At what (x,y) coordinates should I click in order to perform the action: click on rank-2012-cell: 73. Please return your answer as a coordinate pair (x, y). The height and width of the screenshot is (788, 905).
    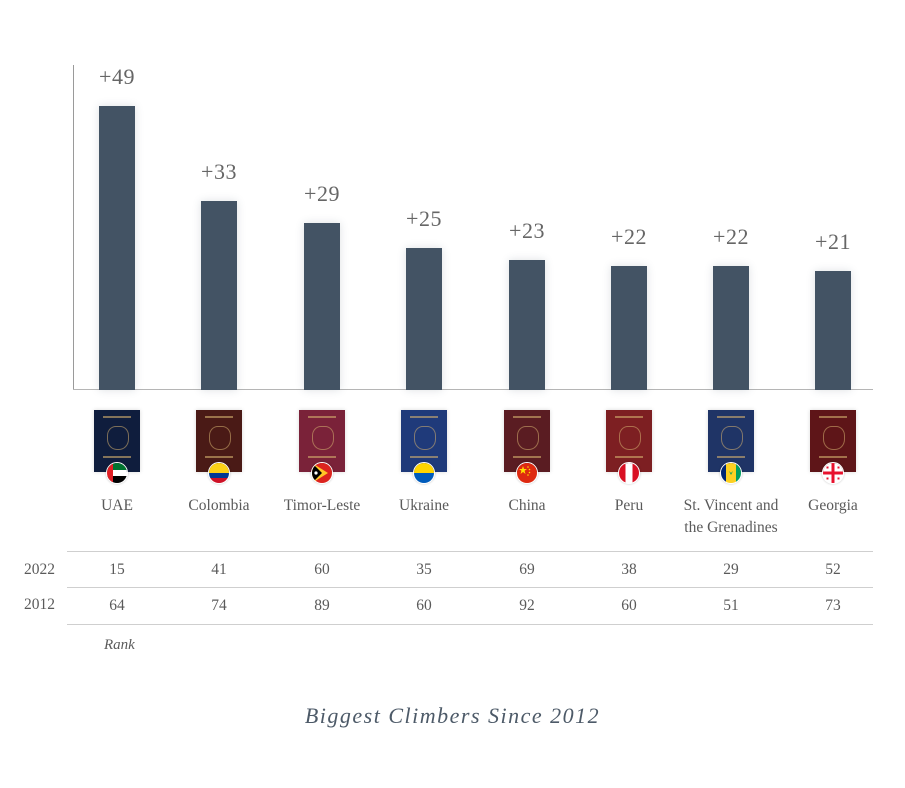
    Looking at the image, I should click on (833, 605).